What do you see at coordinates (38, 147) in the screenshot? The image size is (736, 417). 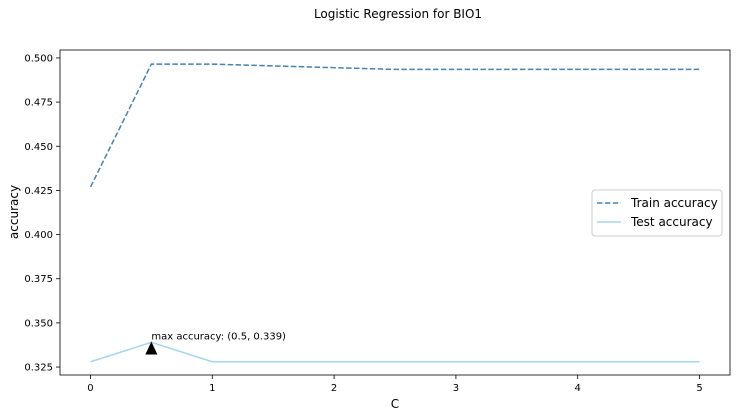 I see `y-tick-label: 0.450` at bounding box center [38, 147].